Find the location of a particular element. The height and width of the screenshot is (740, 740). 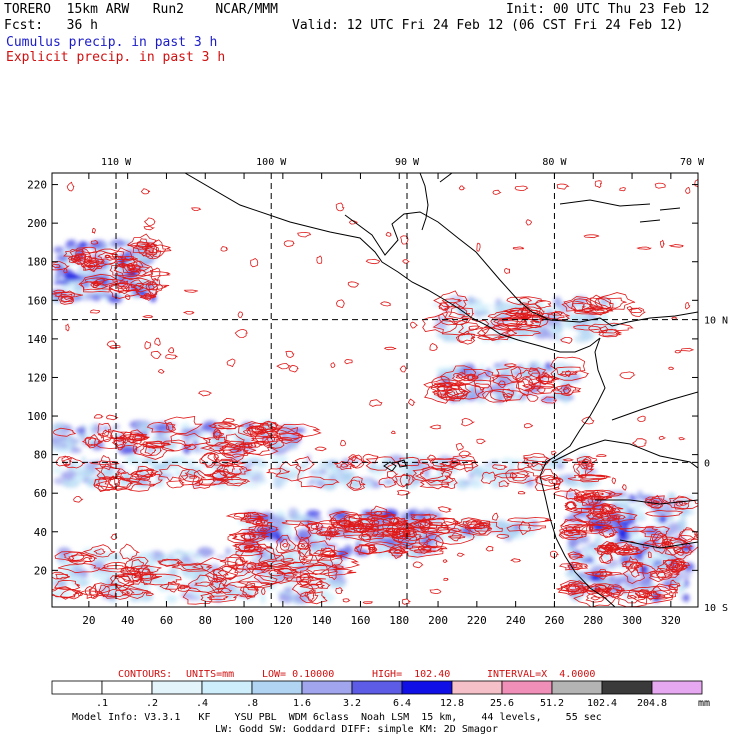

model-title: TORERO 15km ARW Run2 NCAR/MMM is located at coordinates (141, 9).